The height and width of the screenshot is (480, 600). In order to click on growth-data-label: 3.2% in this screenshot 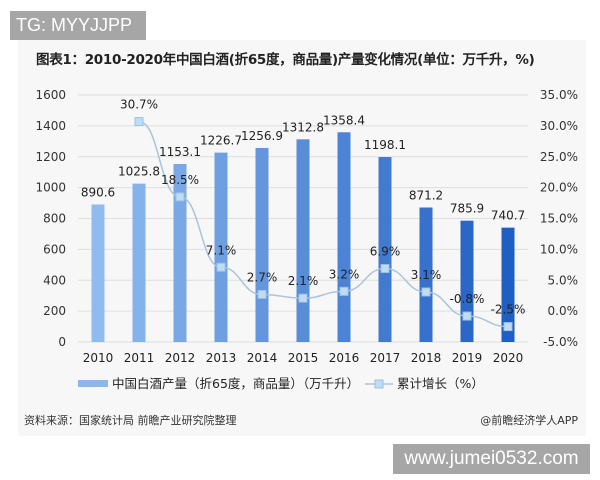, I will do `click(344, 274)`.